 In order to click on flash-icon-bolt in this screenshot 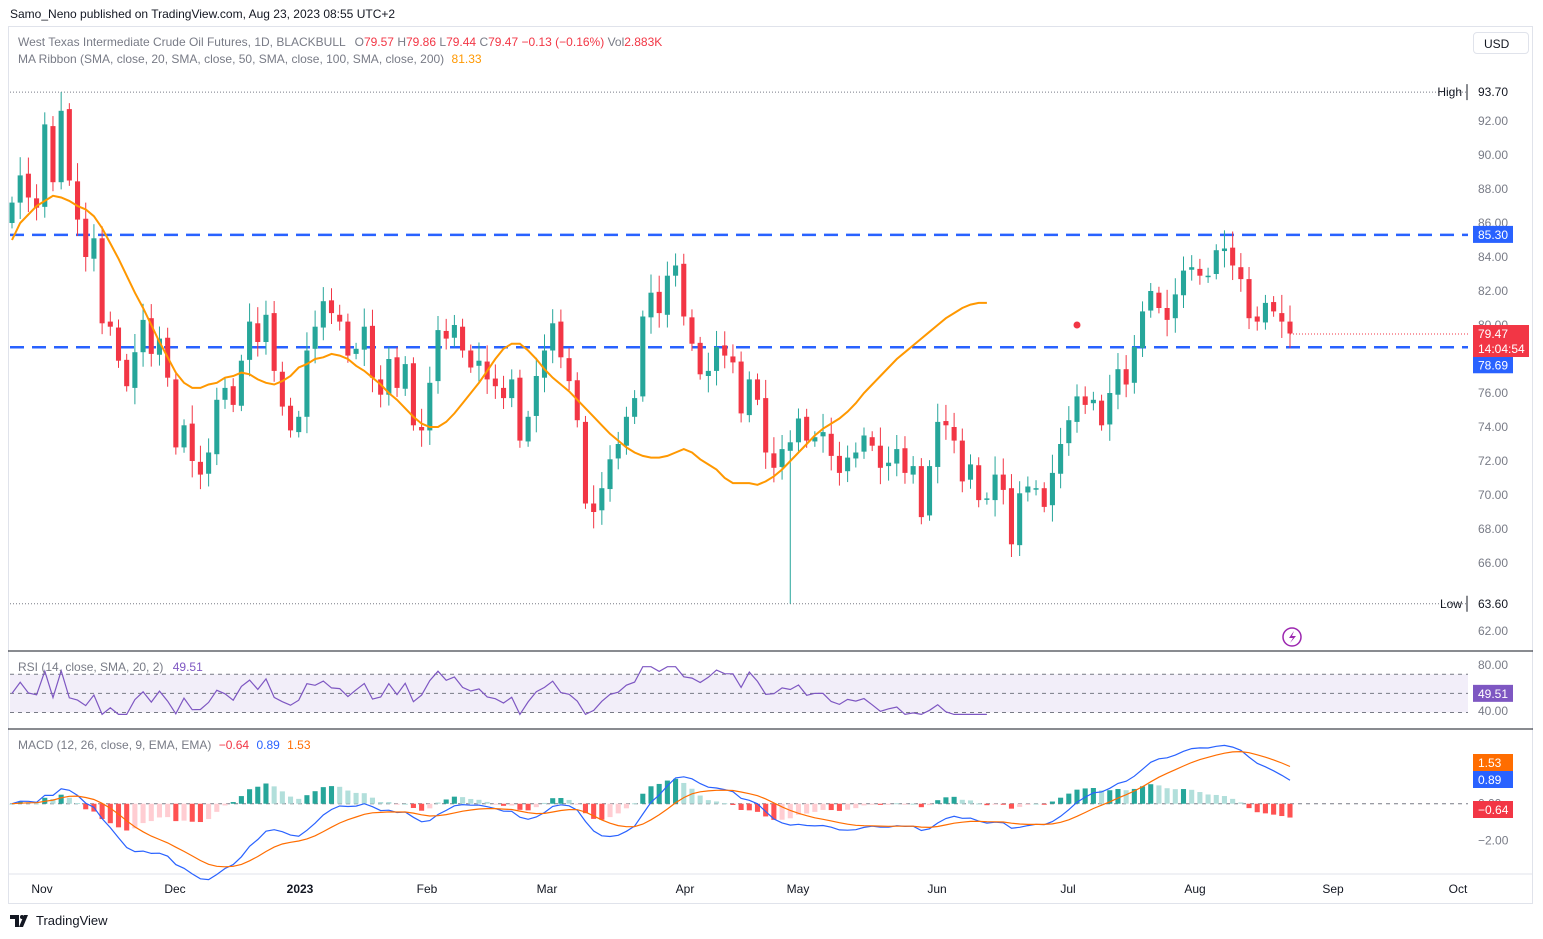, I will do `click(1292, 637)`.